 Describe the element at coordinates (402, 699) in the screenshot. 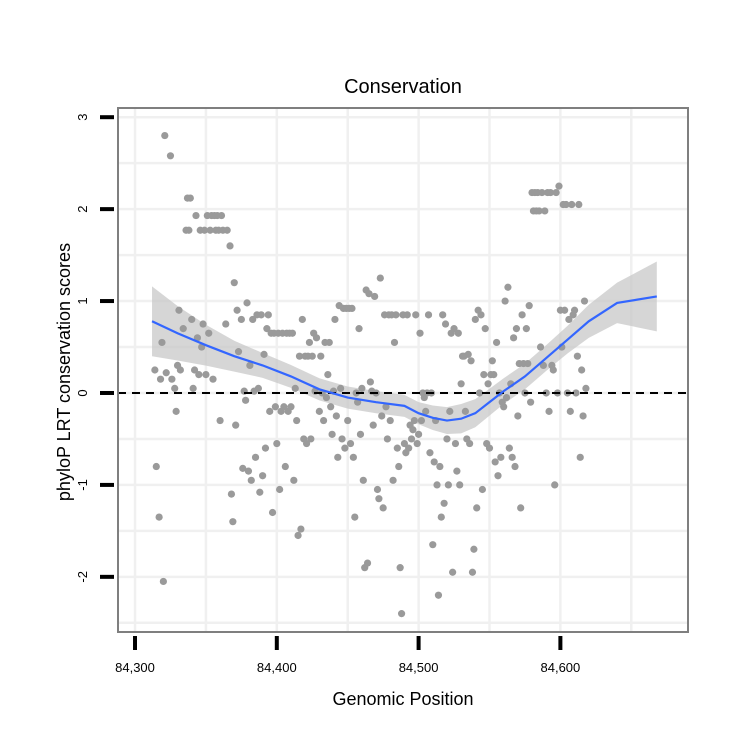

I see `x-axis-label: Genomic Position` at that location.